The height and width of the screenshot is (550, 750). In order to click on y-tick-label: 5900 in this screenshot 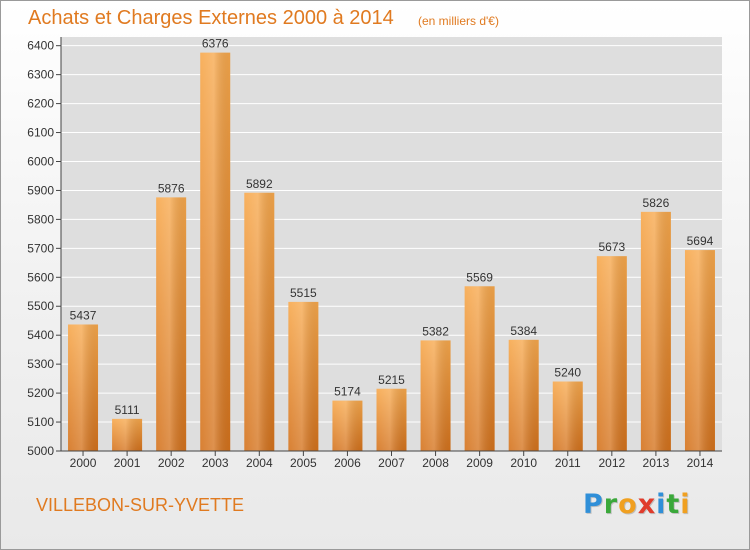, I will do `click(40, 190)`.